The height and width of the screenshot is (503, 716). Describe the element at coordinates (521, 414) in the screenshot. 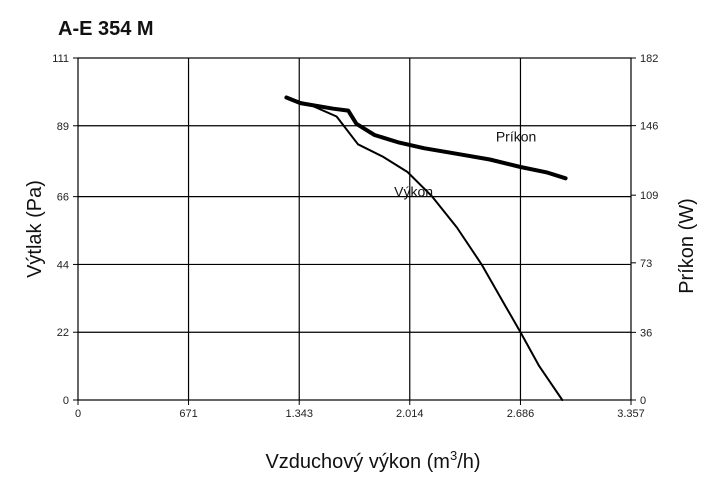

I see `x-tick-label: 2.686` at that location.